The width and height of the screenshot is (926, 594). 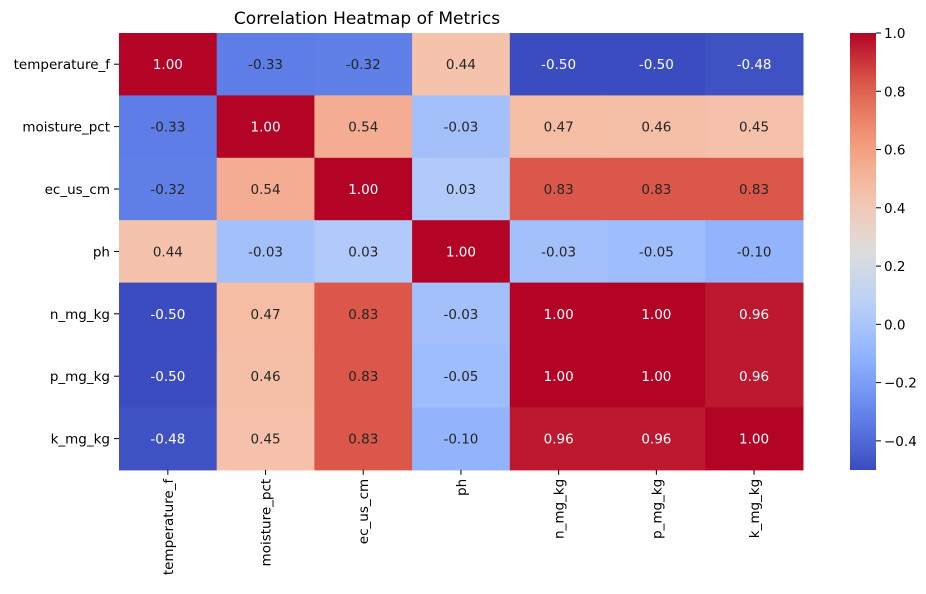 What do you see at coordinates (894, 151) in the screenshot?
I see `colorbar-tick-label: 0.6` at bounding box center [894, 151].